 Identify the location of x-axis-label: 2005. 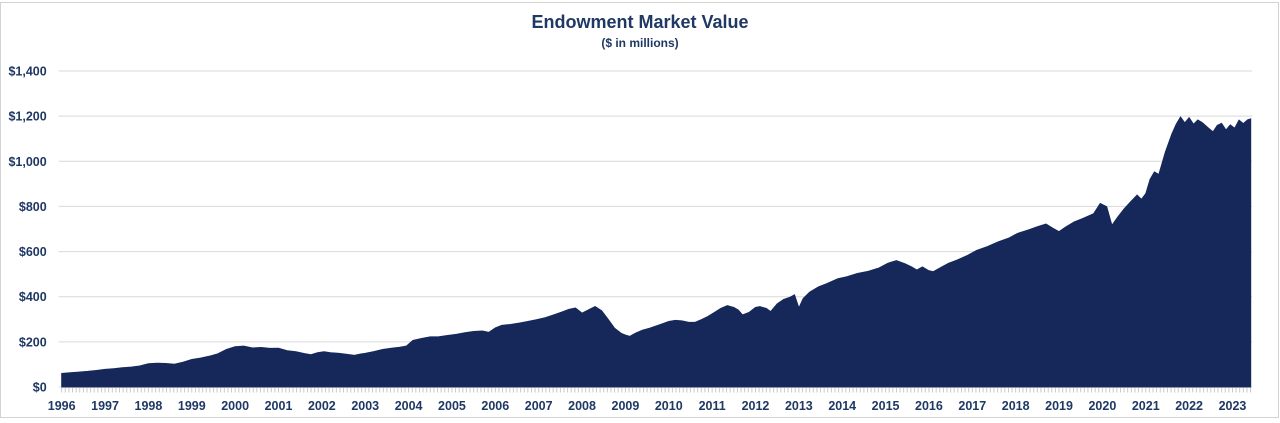
(452, 406).